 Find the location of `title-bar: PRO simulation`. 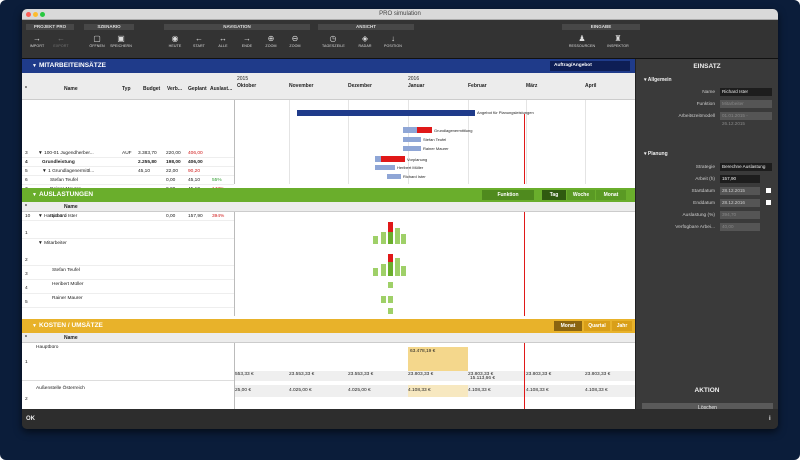

title-bar: PRO simulation is located at coordinates (400, 14).